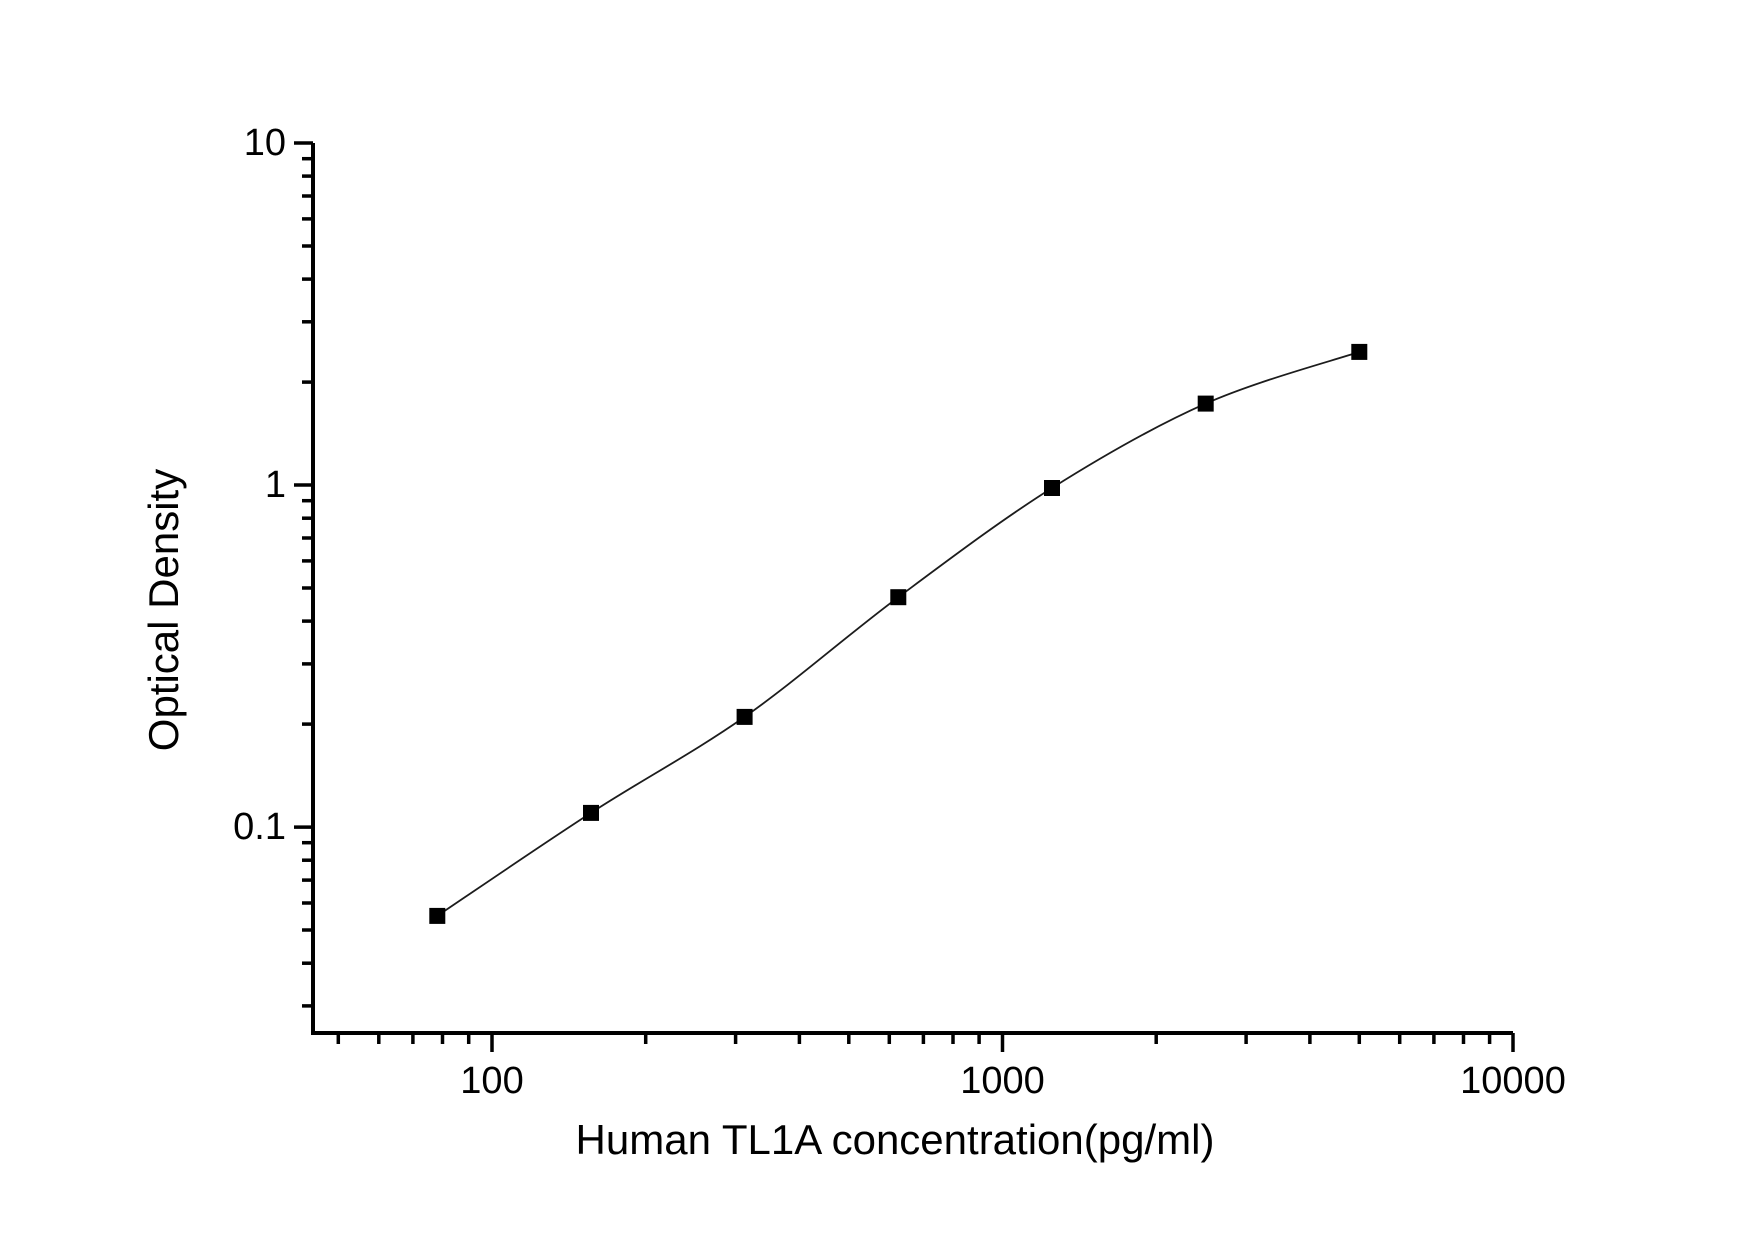 This screenshot has width=1755, height=1240. I want to click on x-tick-label: 100, so click(491, 1081).